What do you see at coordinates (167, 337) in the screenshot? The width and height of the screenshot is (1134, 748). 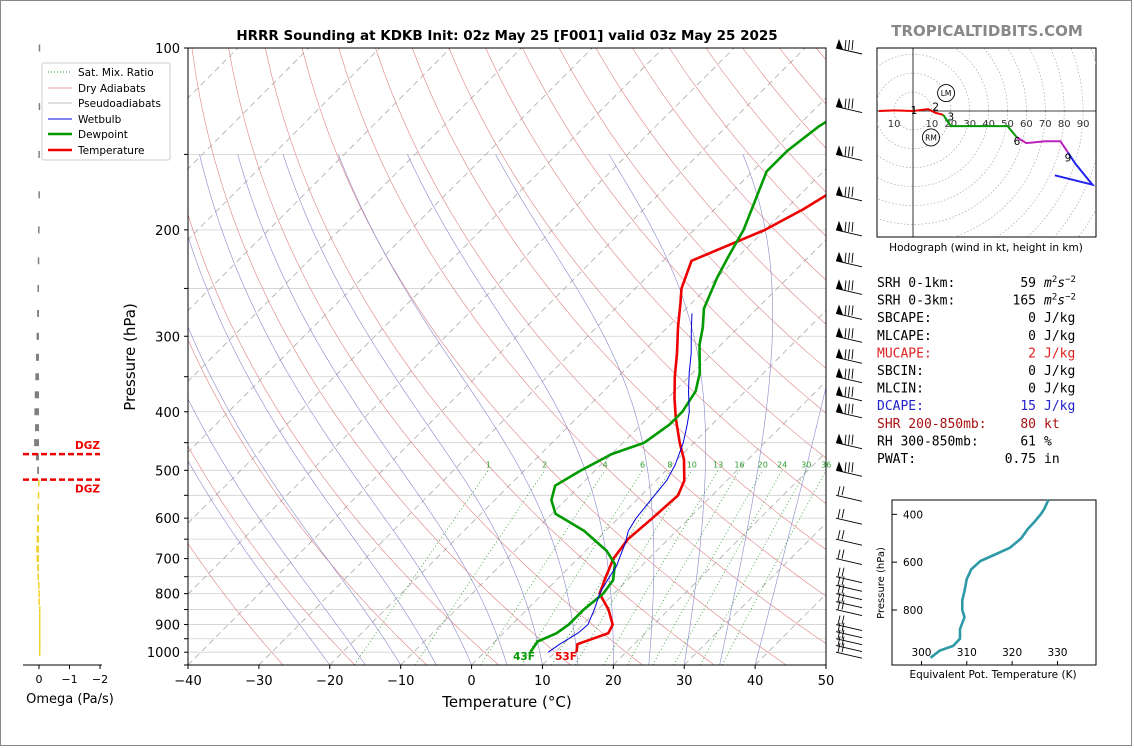 I see `y-tick-label: 300` at bounding box center [167, 337].